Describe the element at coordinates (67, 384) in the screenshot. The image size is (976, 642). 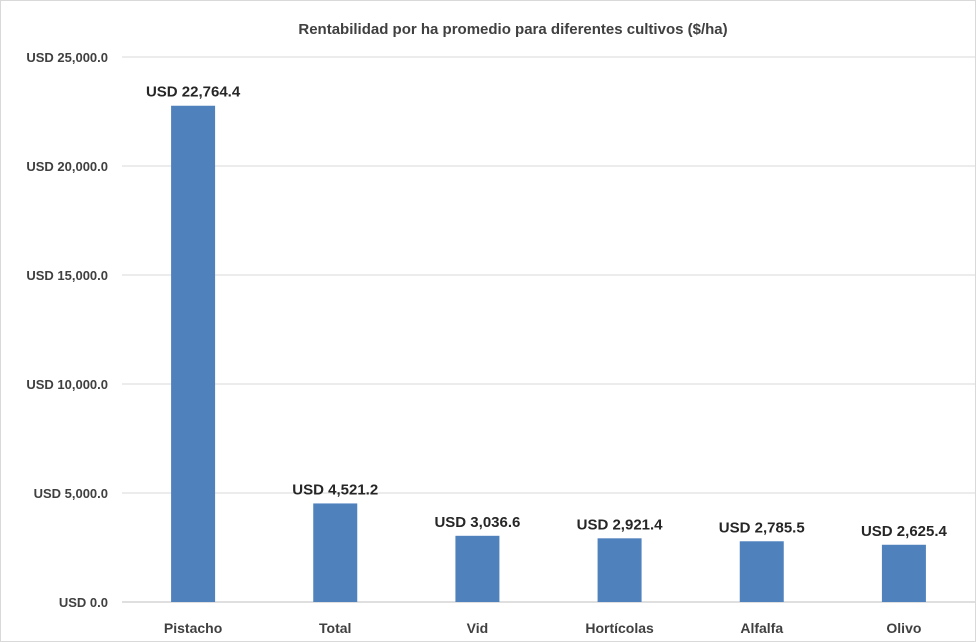
I see `y-tick-label: USD 10,000.0` at that location.